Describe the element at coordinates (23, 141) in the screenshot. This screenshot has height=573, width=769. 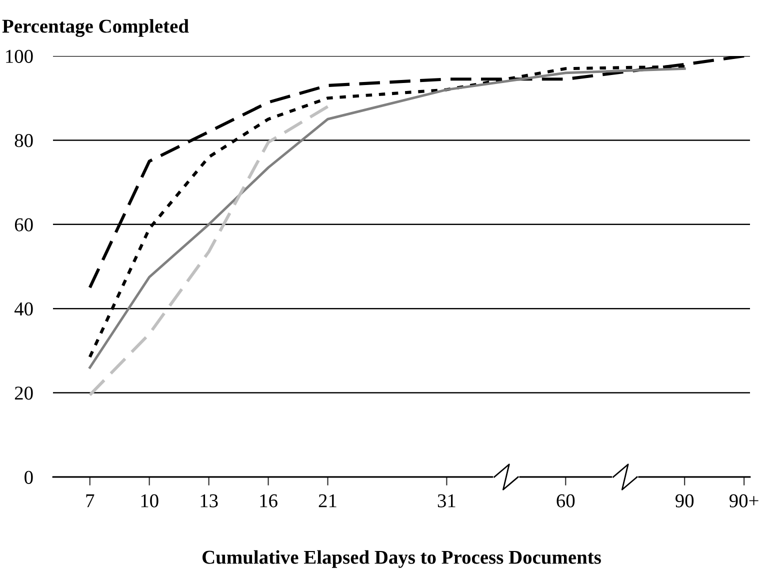
I see `y-tick-label: 80` at that location.